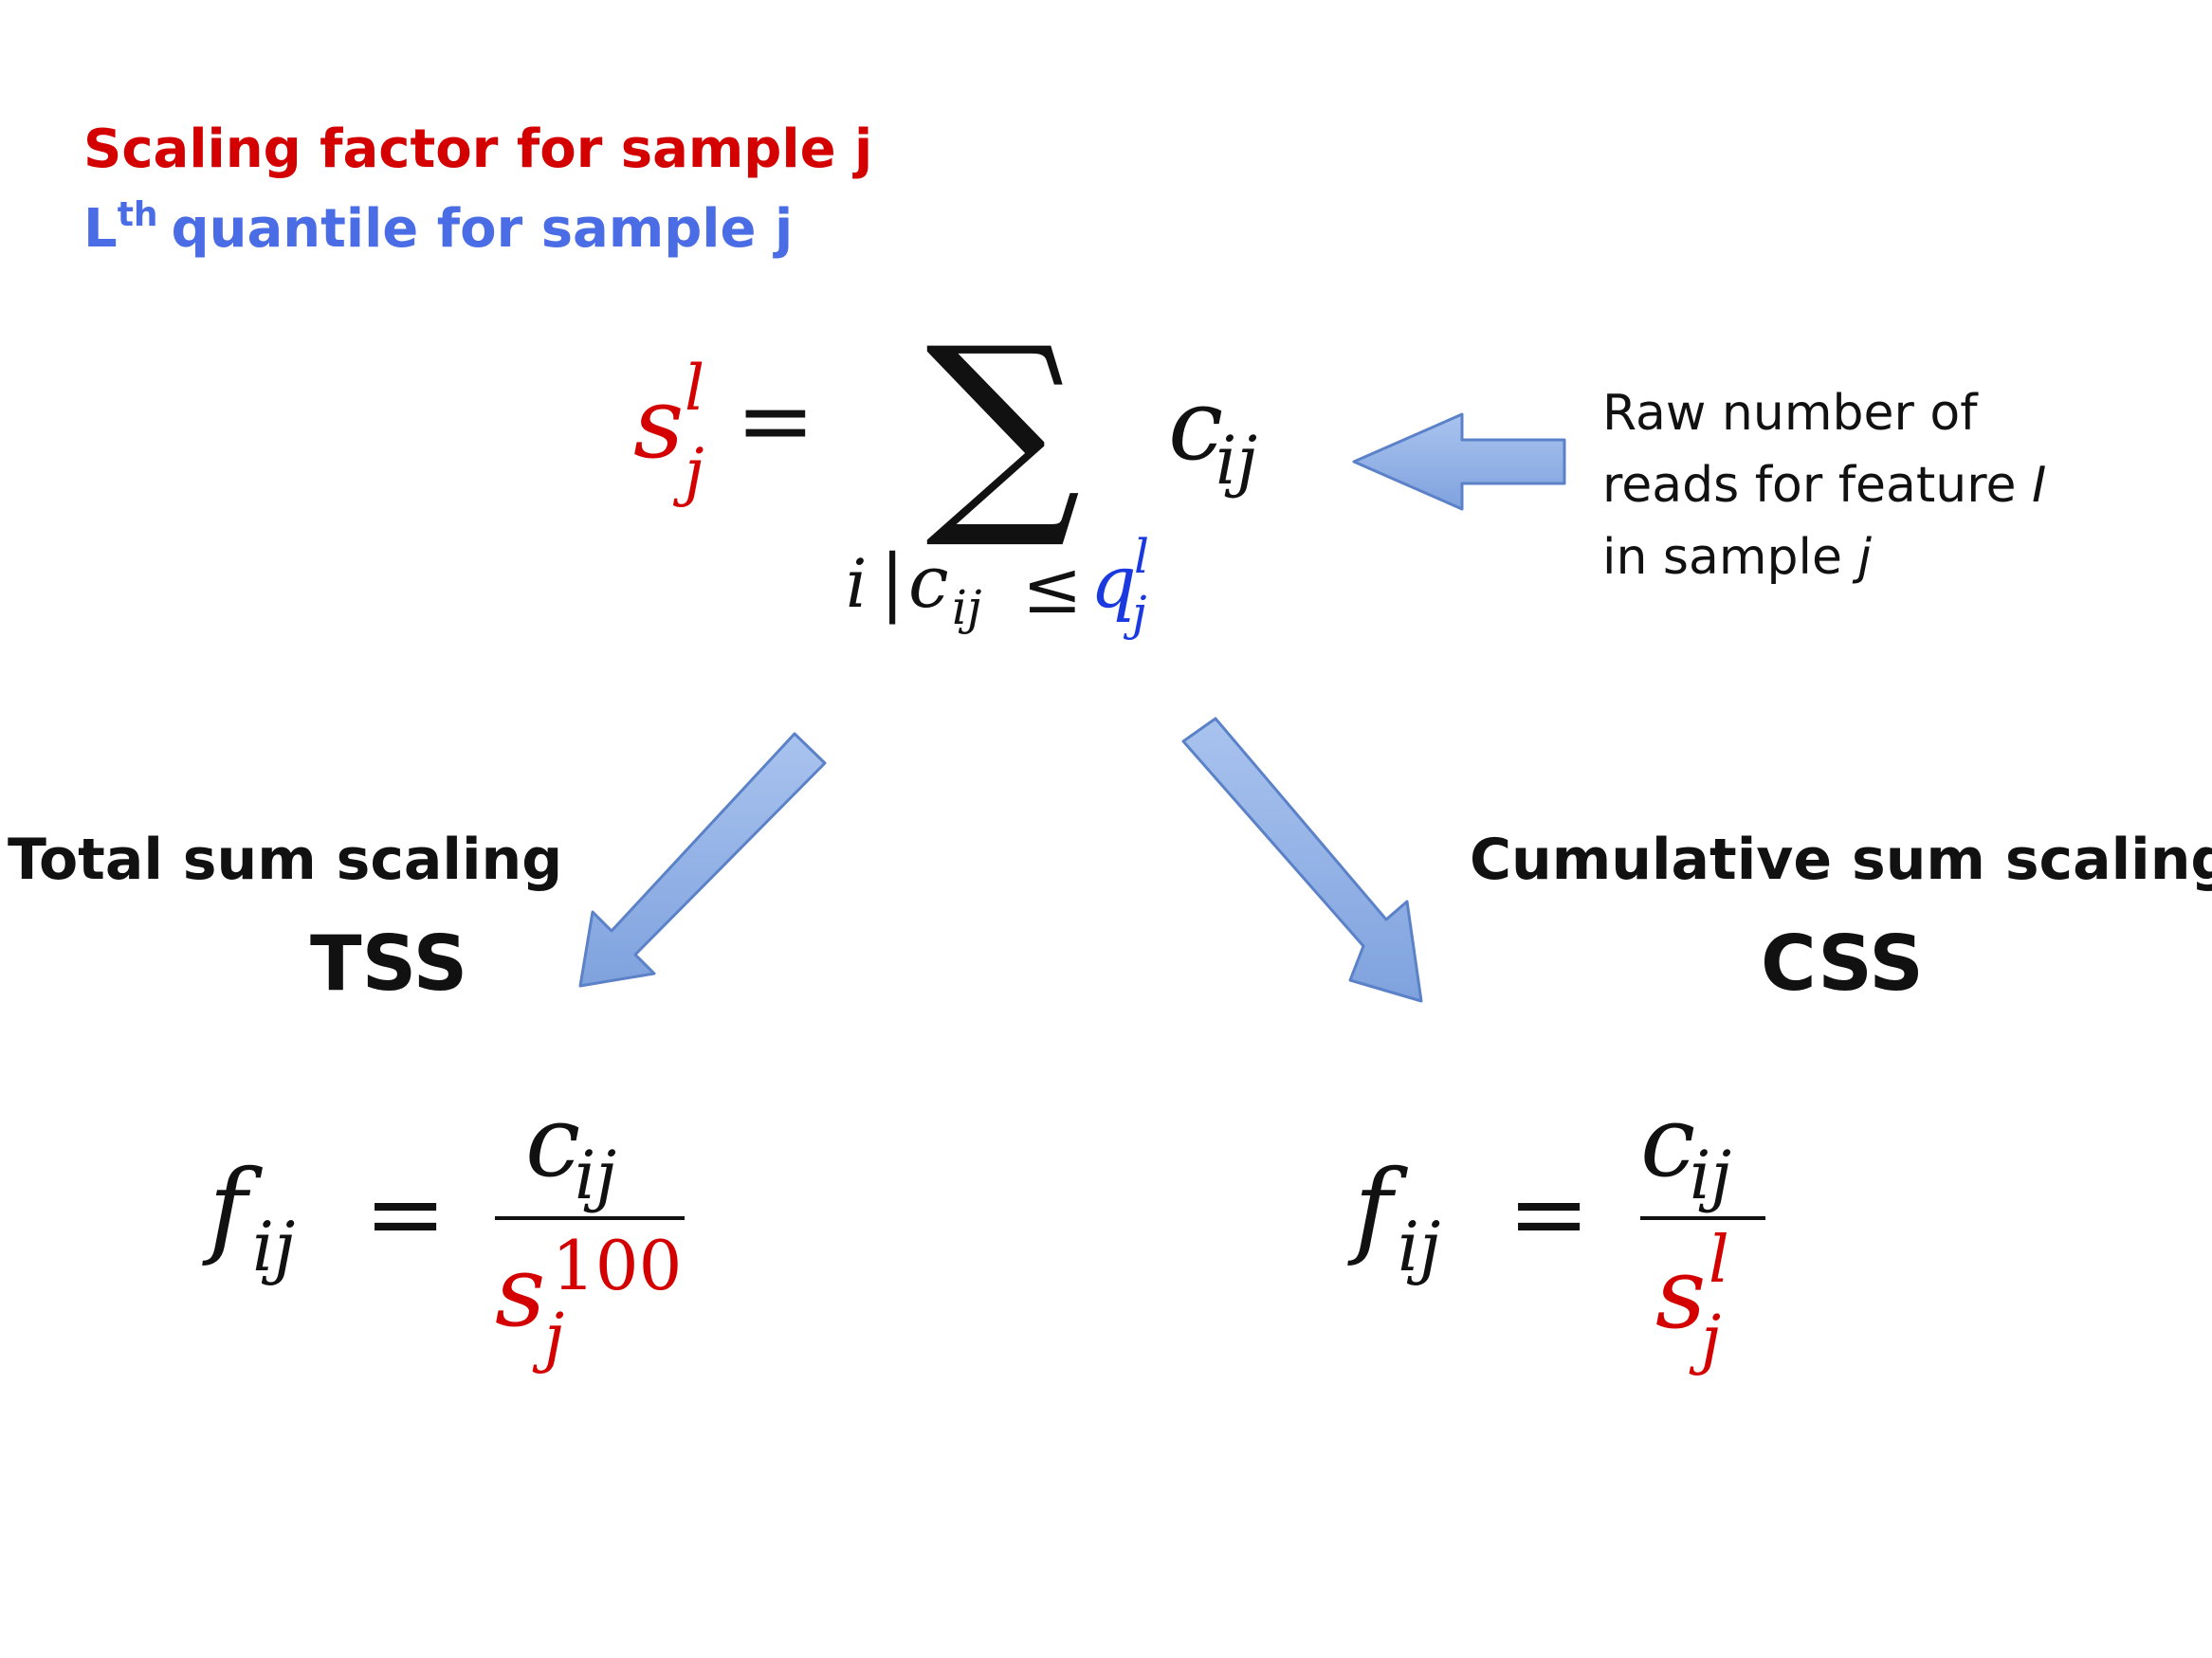 This screenshot has width=2212, height=1658. What do you see at coordinates (1113, 581) in the screenshot?
I see `limit-q: q` at bounding box center [1113, 581].